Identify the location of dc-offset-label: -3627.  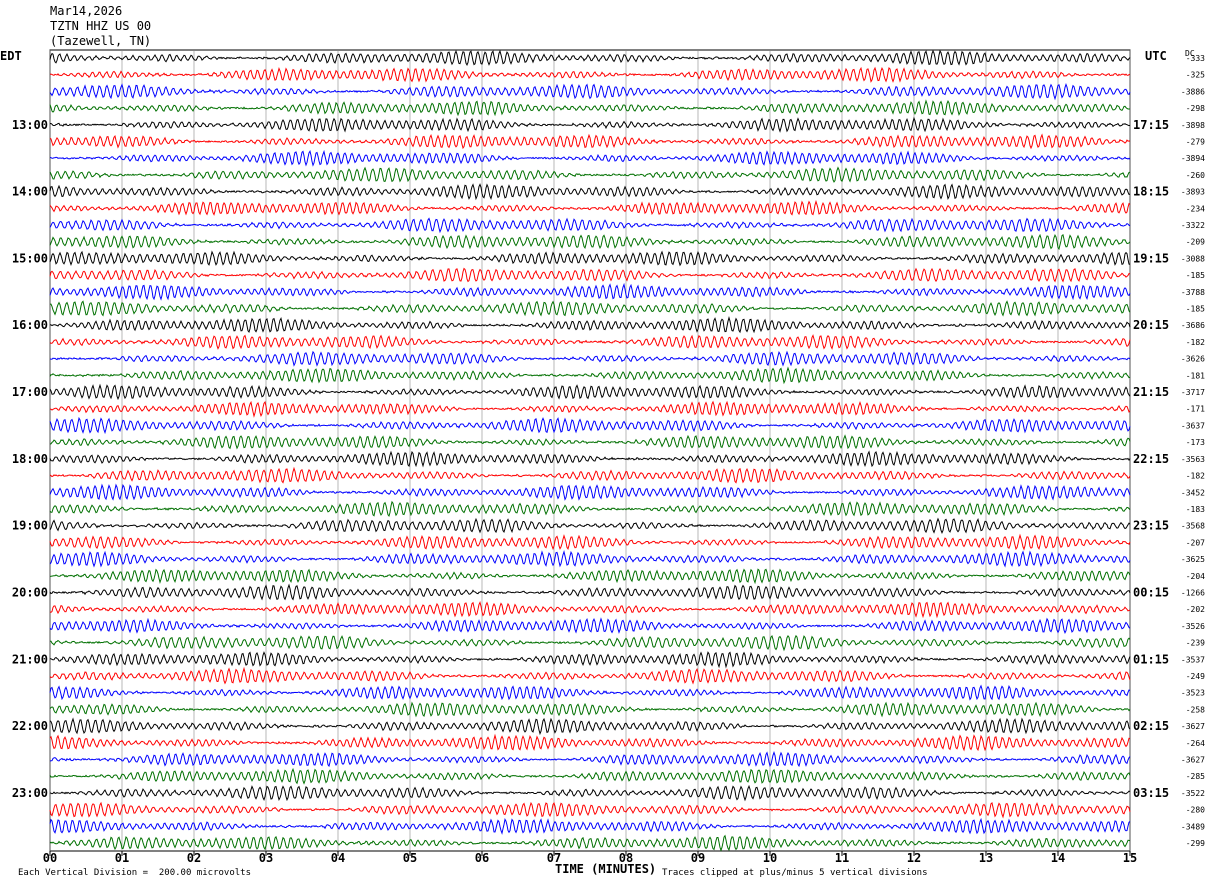
(1193, 726).